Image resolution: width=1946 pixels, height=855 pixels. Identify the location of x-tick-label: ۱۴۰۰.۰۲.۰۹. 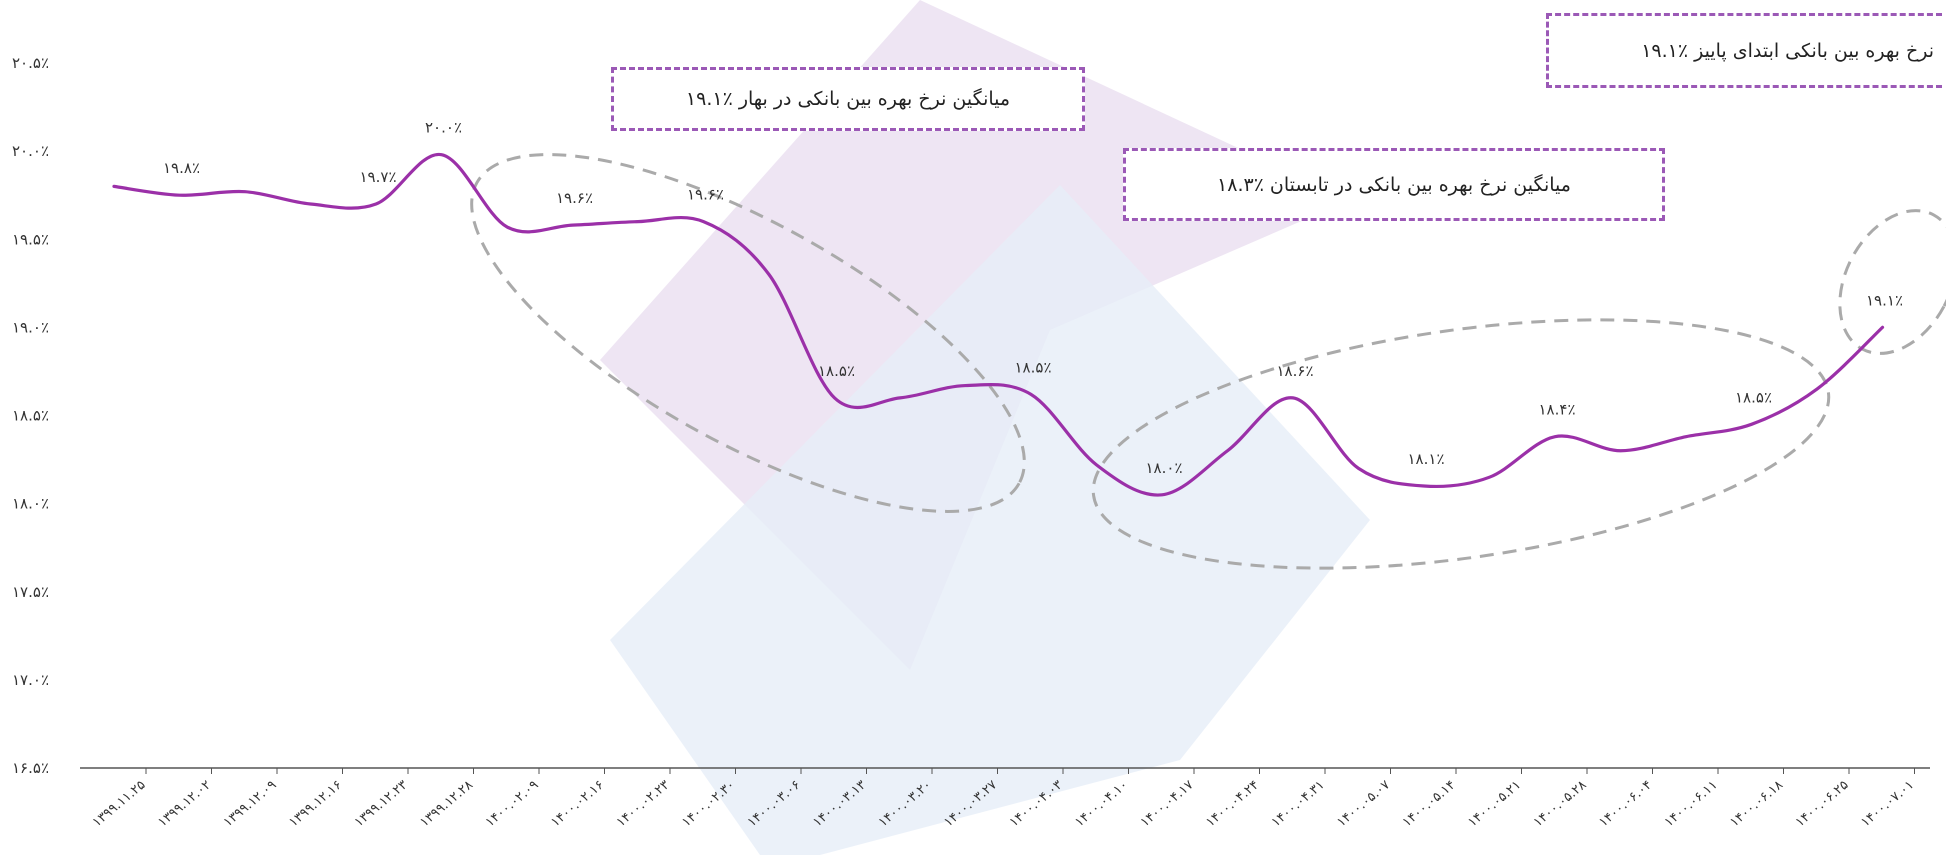
(512, 804).